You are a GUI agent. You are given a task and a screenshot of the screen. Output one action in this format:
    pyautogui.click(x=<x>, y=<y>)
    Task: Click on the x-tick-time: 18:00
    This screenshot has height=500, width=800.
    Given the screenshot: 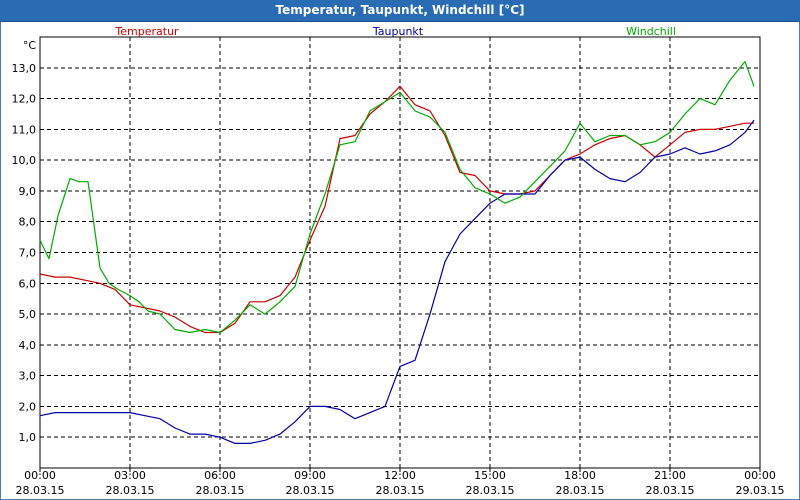 What is the action you would take?
    pyautogui.click(x=580, y=475)
    